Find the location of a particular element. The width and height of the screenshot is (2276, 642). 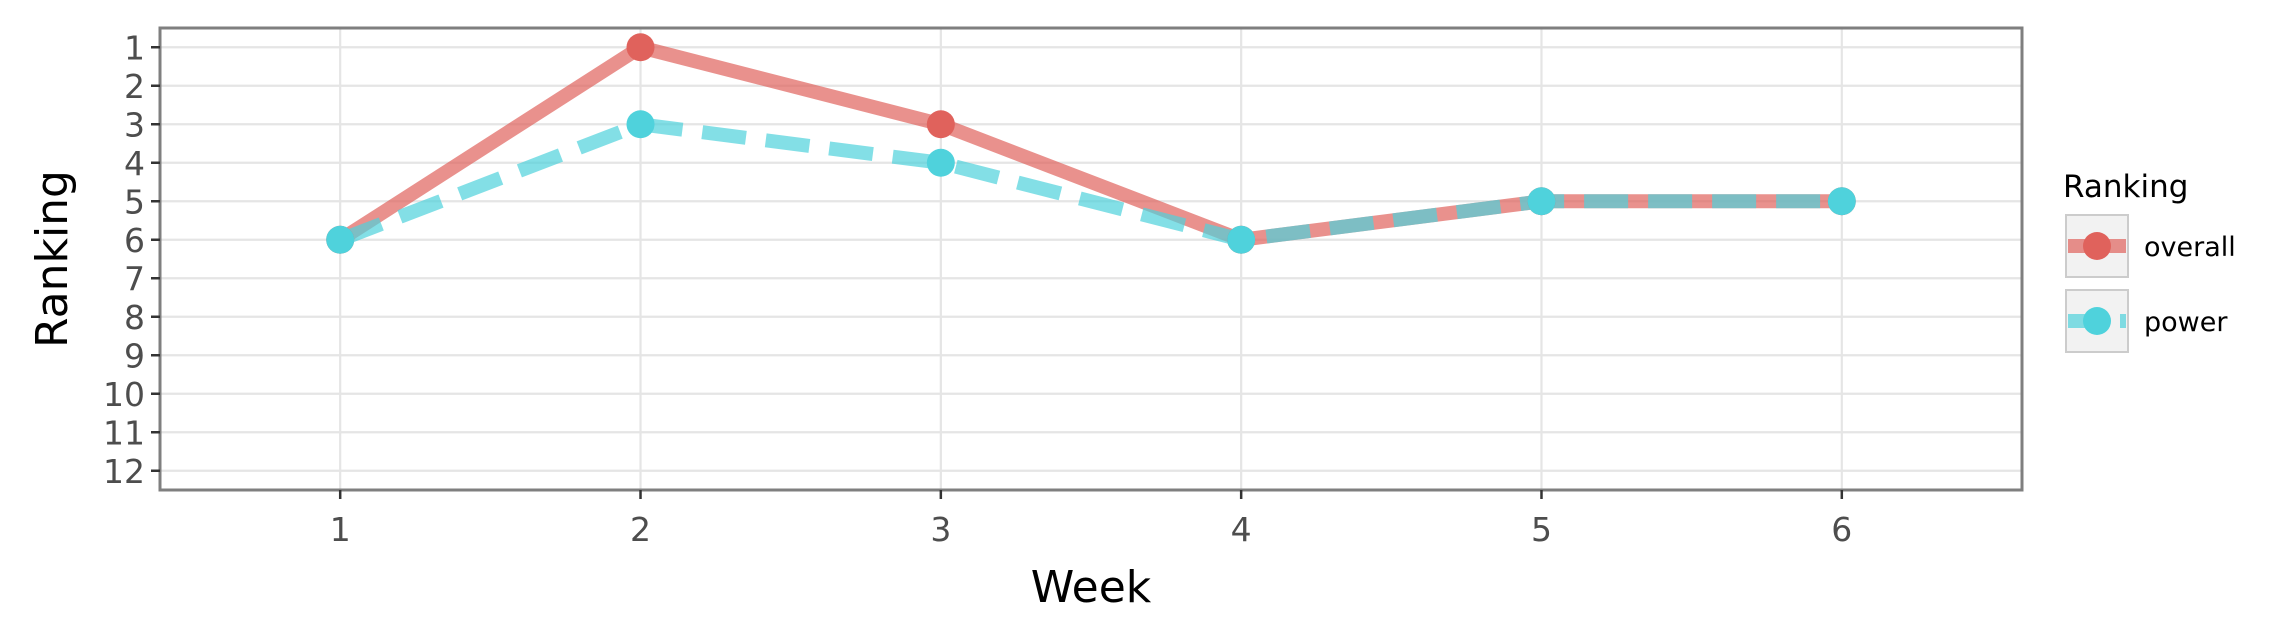

y-tick-label: 4 is located at coordinates (134, 163).